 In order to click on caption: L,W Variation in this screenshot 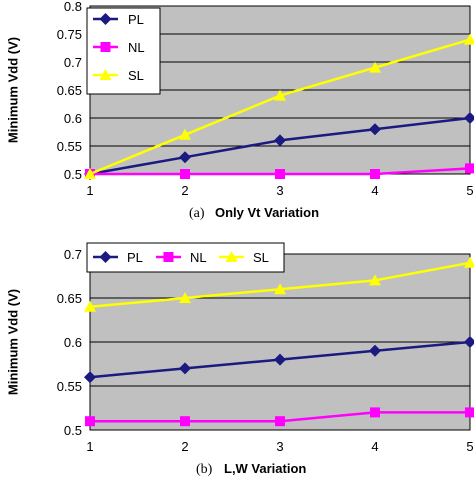, I will do `click(265, 468)`.